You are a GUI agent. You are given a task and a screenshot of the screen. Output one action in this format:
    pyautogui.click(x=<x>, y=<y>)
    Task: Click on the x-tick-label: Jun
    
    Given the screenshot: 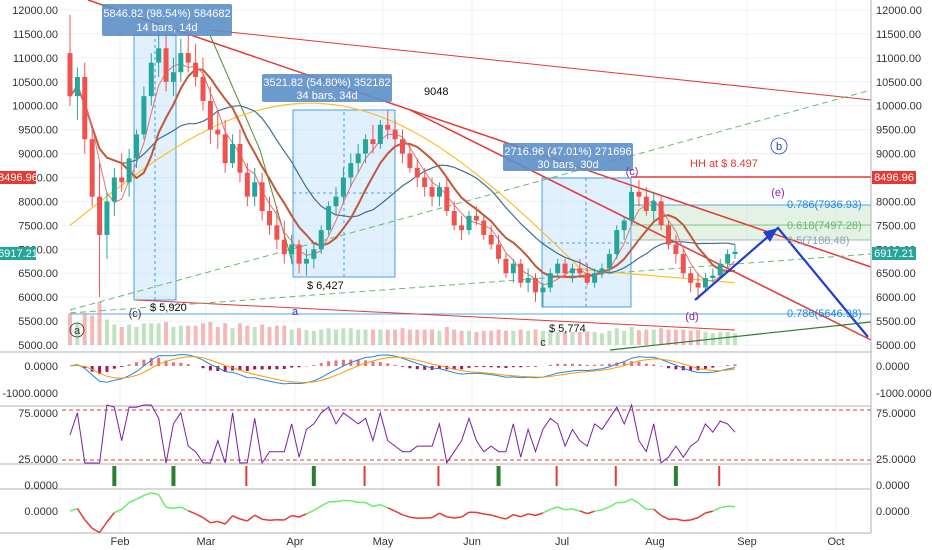 What is the action you would take?
    pyautogui.click(x=472, y=542)
    